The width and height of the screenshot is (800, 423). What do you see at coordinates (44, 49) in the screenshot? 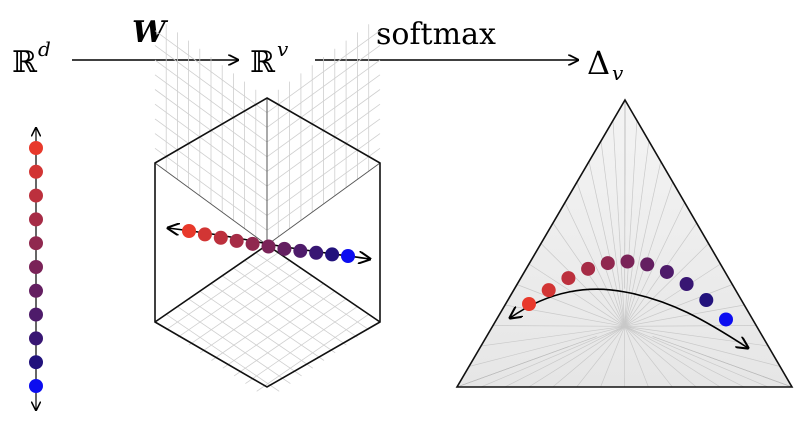
I see `rd-superscript: d` at bounding box center [44, 49].